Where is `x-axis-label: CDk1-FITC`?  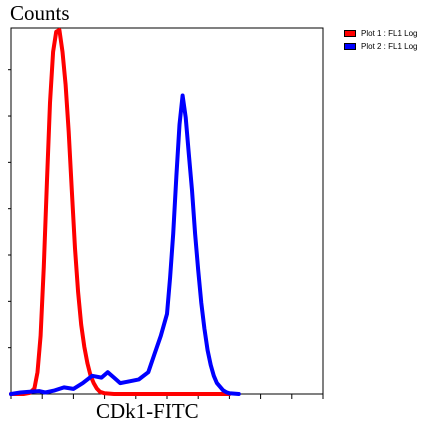 x-axis-label: CDk1-FITC is located at coordinates (147, 411).